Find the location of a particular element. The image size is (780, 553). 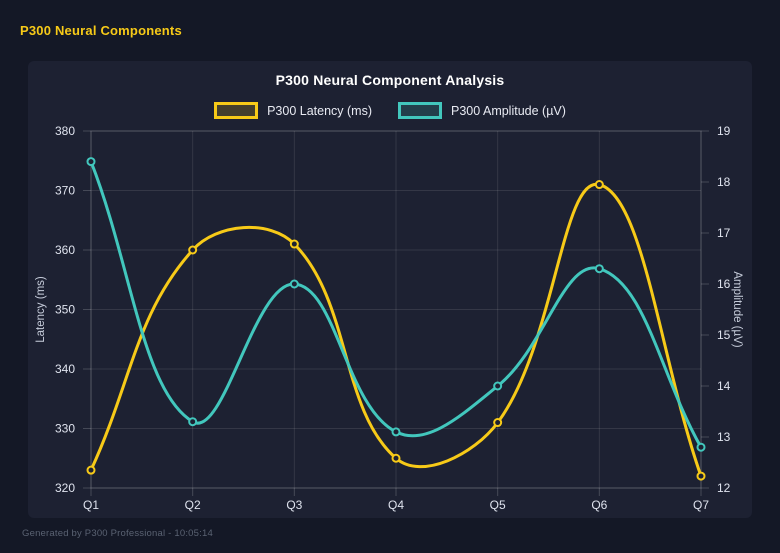

right-axis-tick-label: 12 is located at coordinates (724, 488).